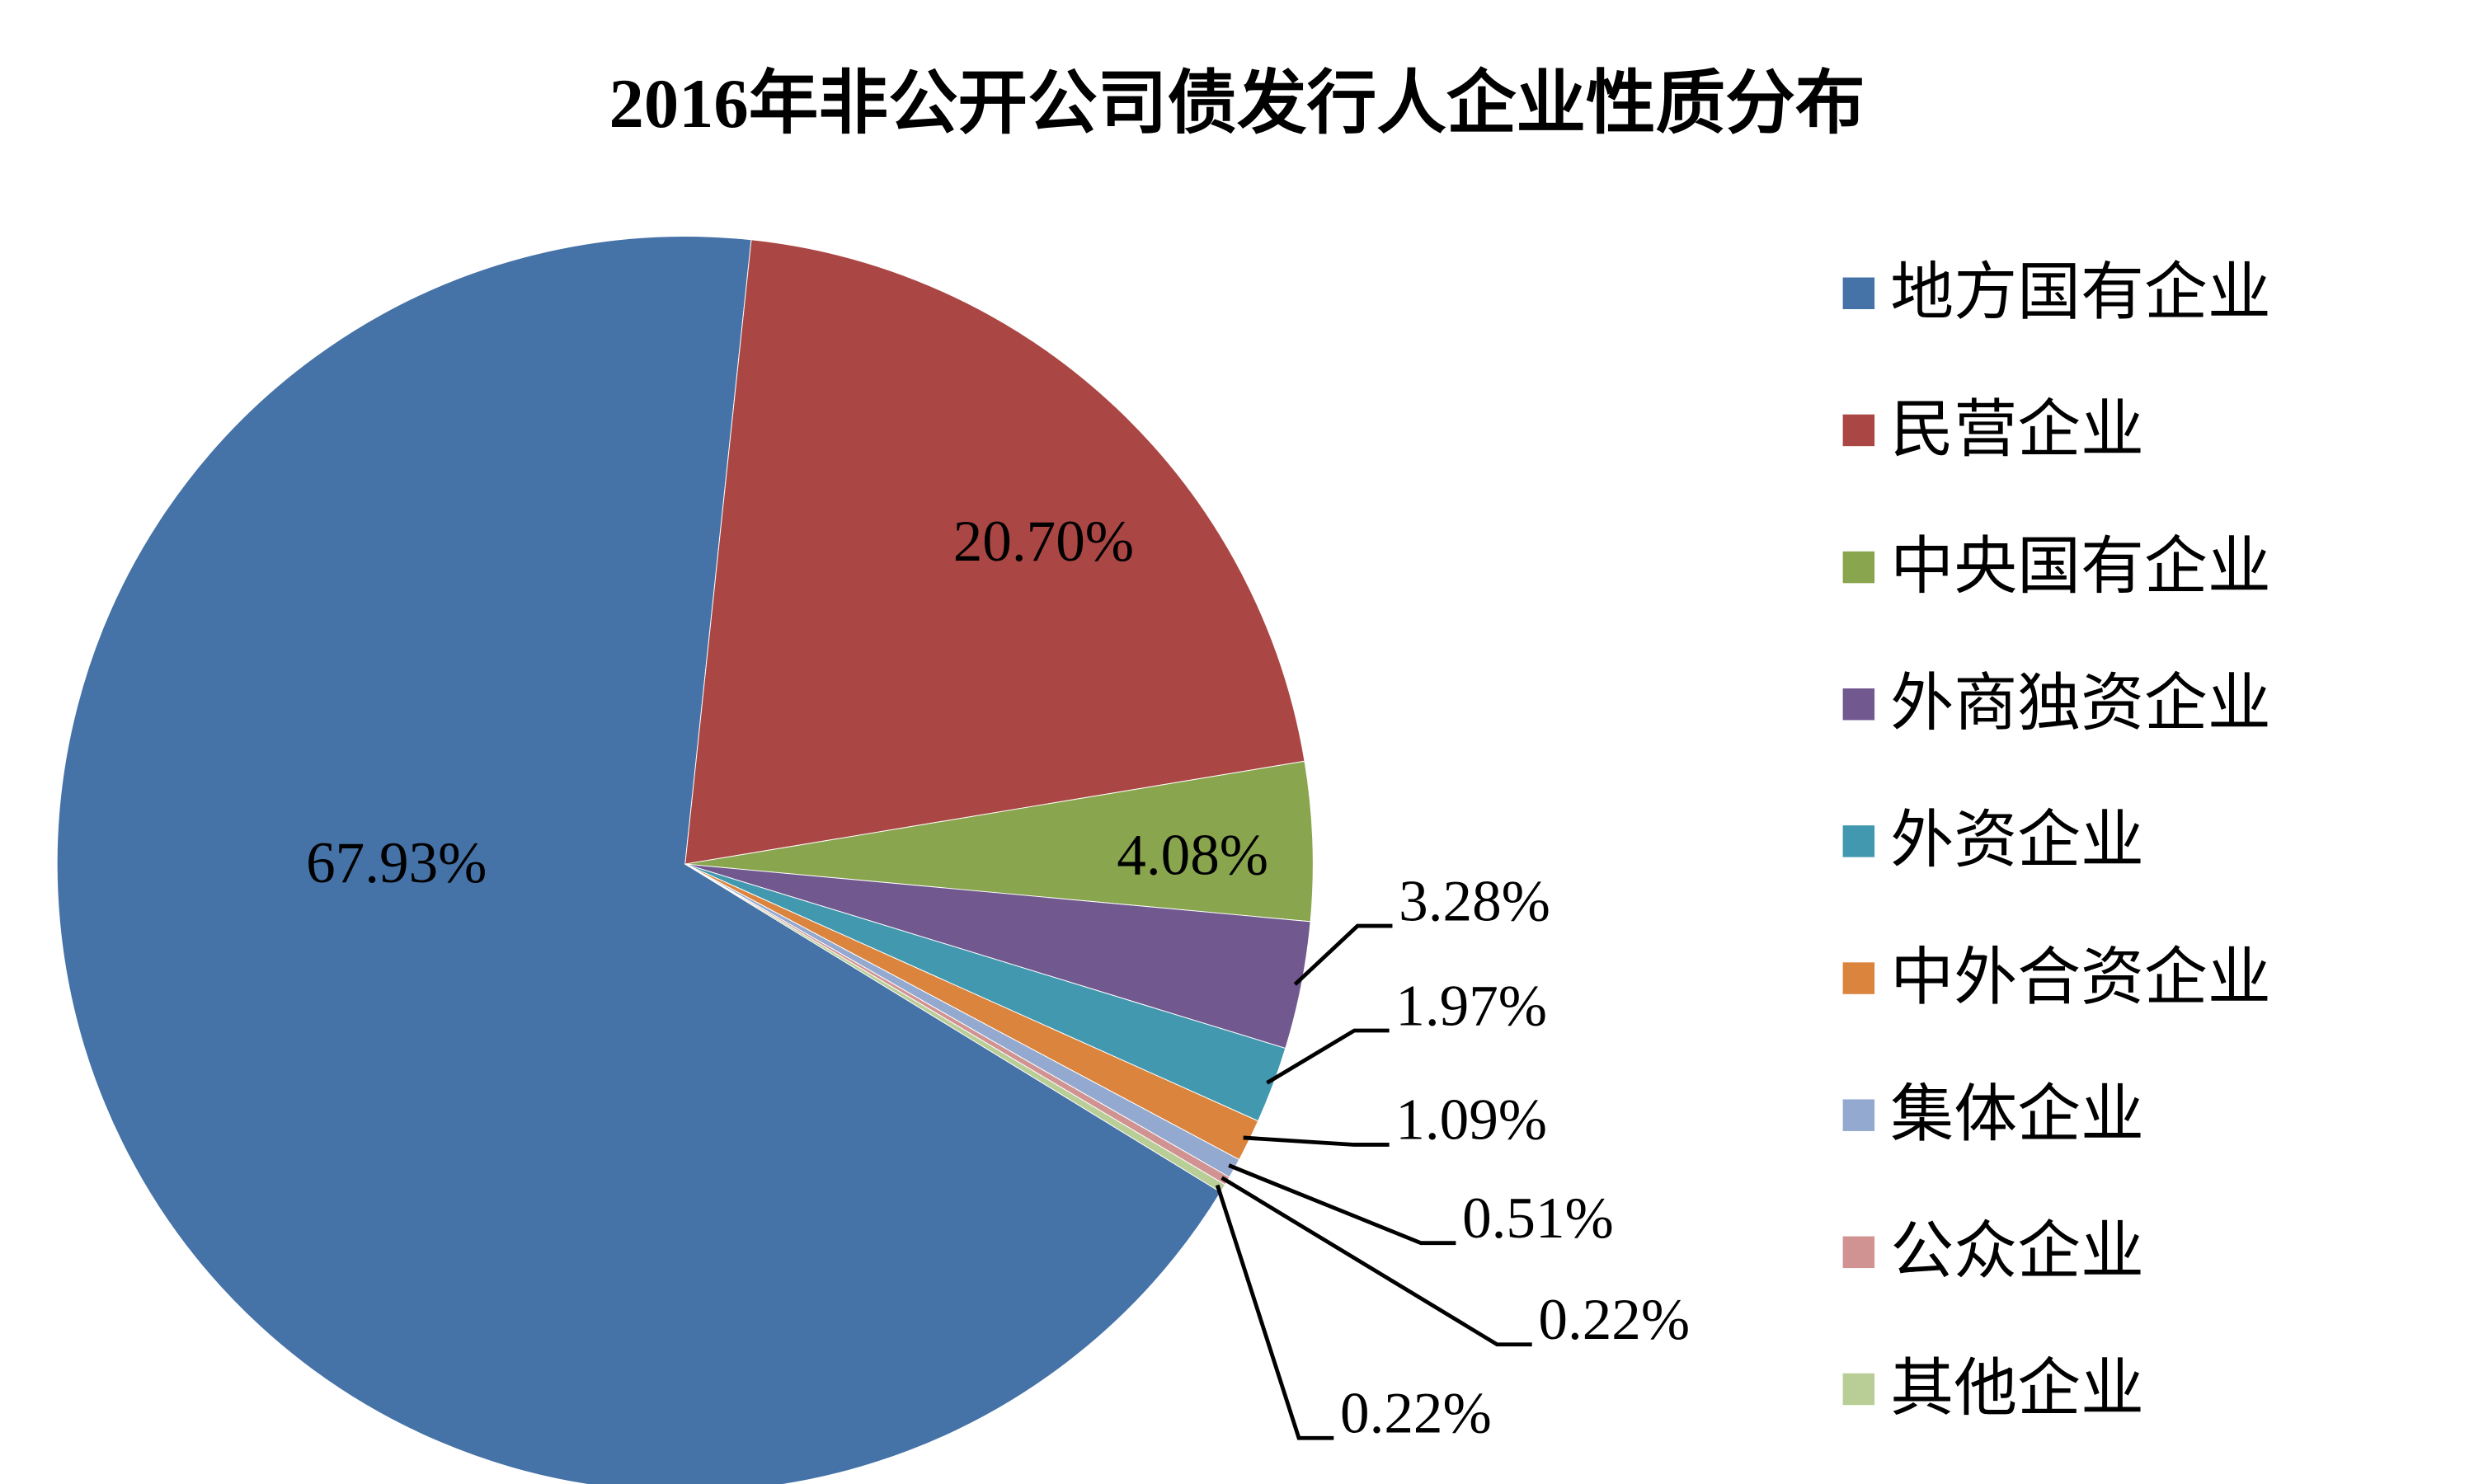  Describe the element at coordinates (396, 863) in the screenshot. I see `data-label: 67.93%` at that location.